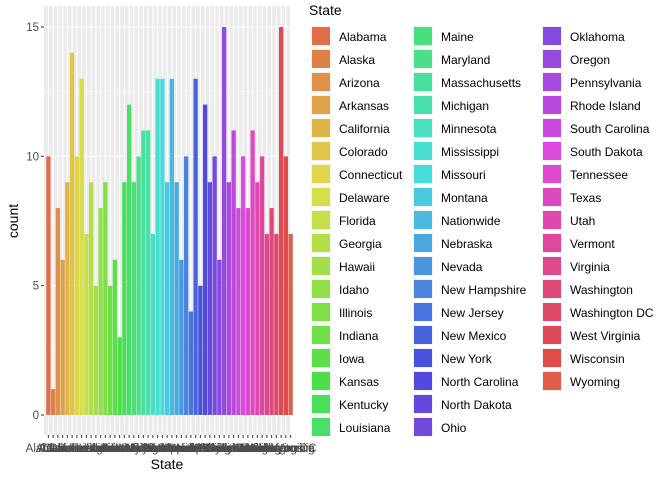 This screenshot has height=480, width=672. What do you see at coordinates (606, 152) in the screenshot?
I see `legend-label-south-dakota: South Dakota` at bounding box center [606, 152].